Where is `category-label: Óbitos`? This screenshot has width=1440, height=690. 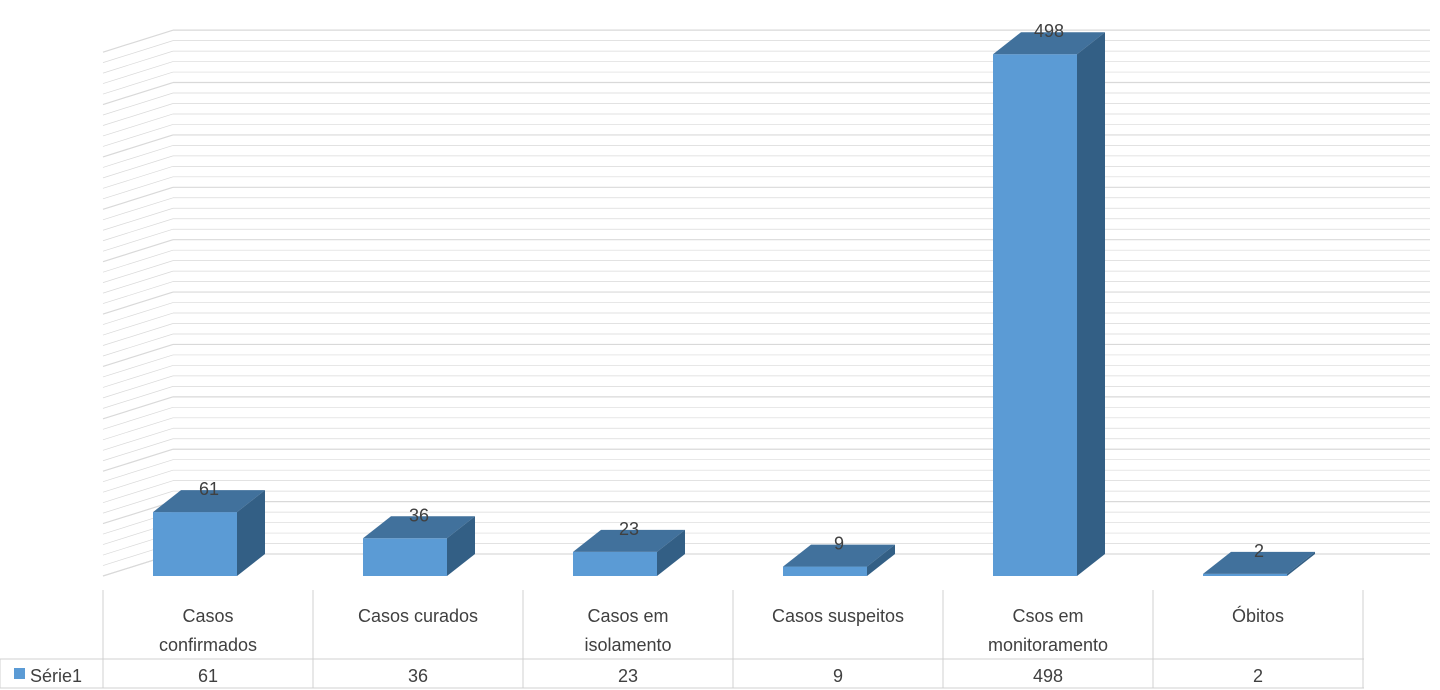 category-label: Óbitos is located at coordinates (1258, 615).